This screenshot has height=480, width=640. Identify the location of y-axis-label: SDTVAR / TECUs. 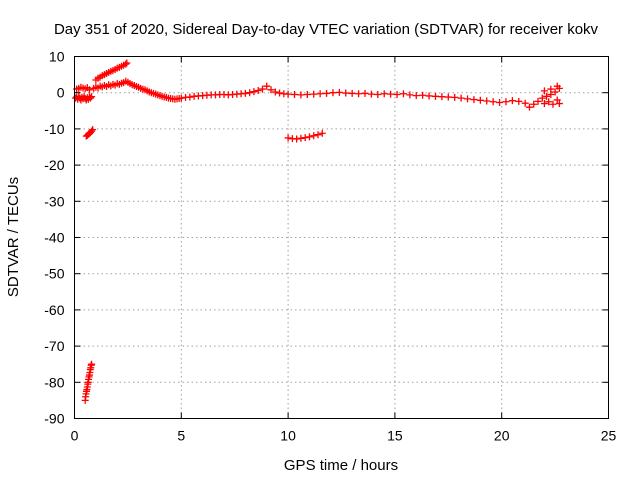
(13, 237).